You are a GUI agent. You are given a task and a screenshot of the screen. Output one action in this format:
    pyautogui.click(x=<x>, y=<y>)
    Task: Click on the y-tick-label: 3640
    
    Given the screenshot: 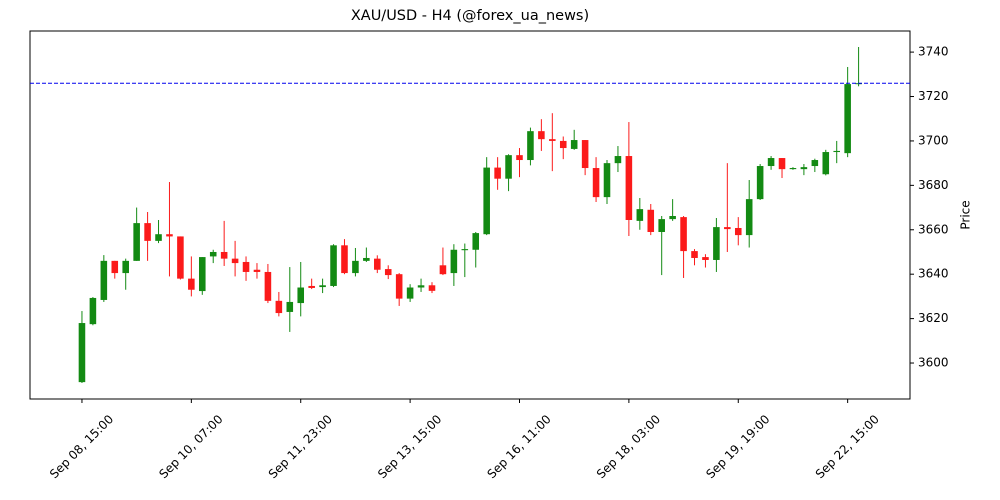 What is the action you would take?
    pyautogui.click(x=933, y=274)
    